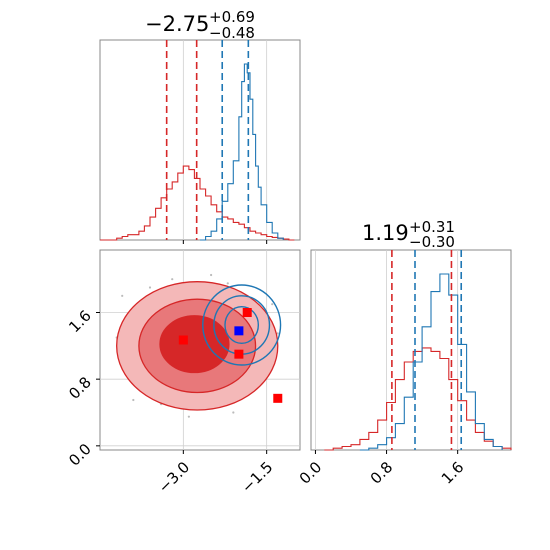 This screenshot has width=550, height=550. What do you see at coordinates (80, 322) in the screenshot?
I see `joint-ytick-label-2: 1.6` at bounding box center [80, 322].